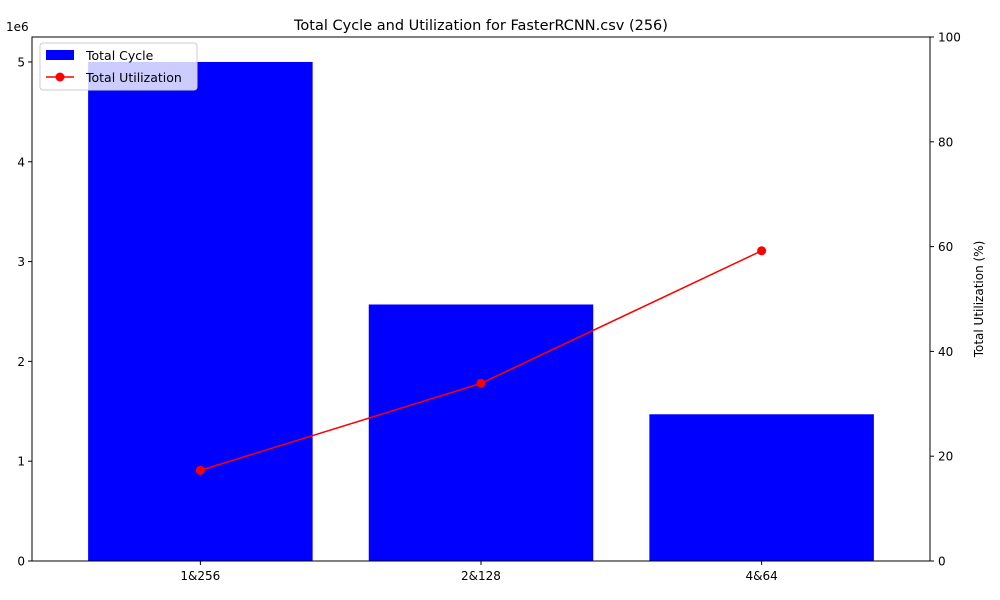 The image size is (1000, 600). I want to click on left-y-tick-label: 2, so click(21, 362).